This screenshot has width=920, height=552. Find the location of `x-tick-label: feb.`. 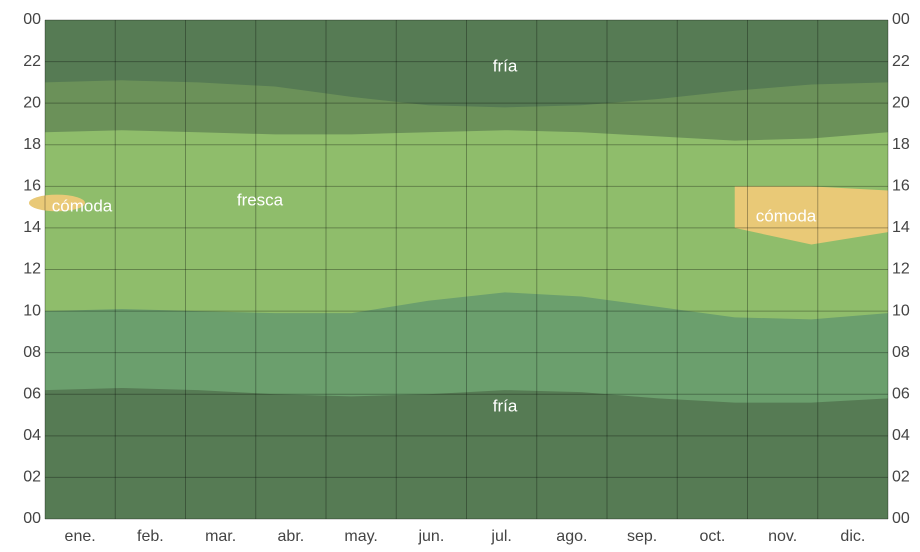

x-tick-label: feb. is located at coordinates (150, 536).